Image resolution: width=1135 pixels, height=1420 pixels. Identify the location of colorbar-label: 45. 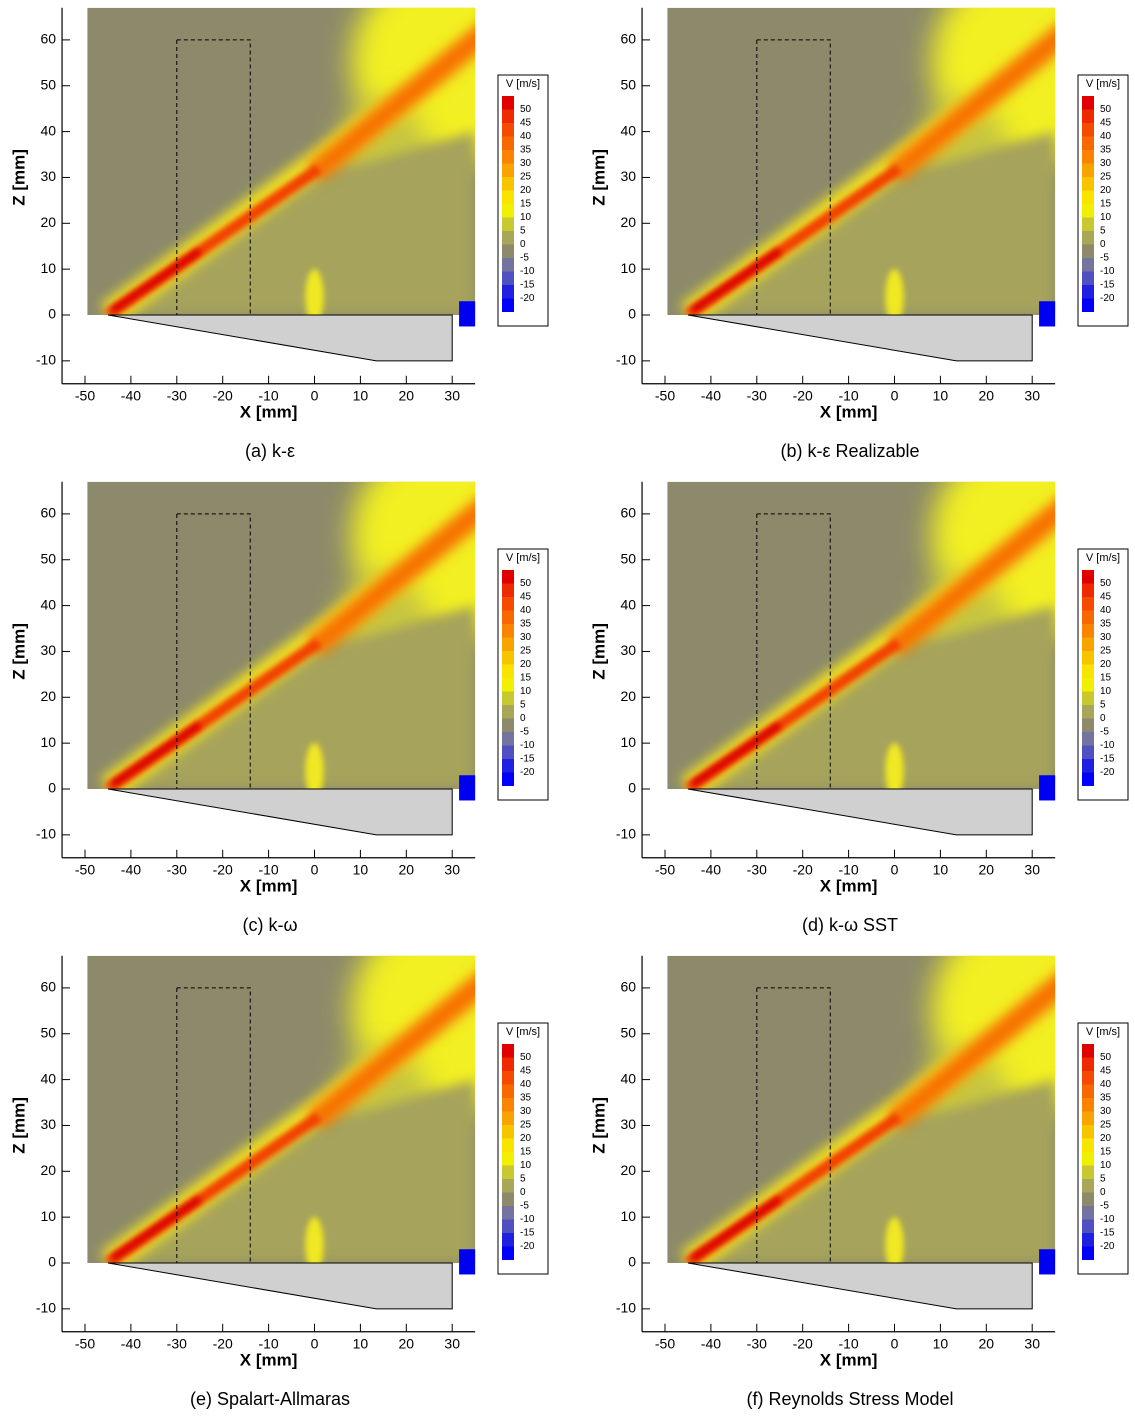
(1106, 123).